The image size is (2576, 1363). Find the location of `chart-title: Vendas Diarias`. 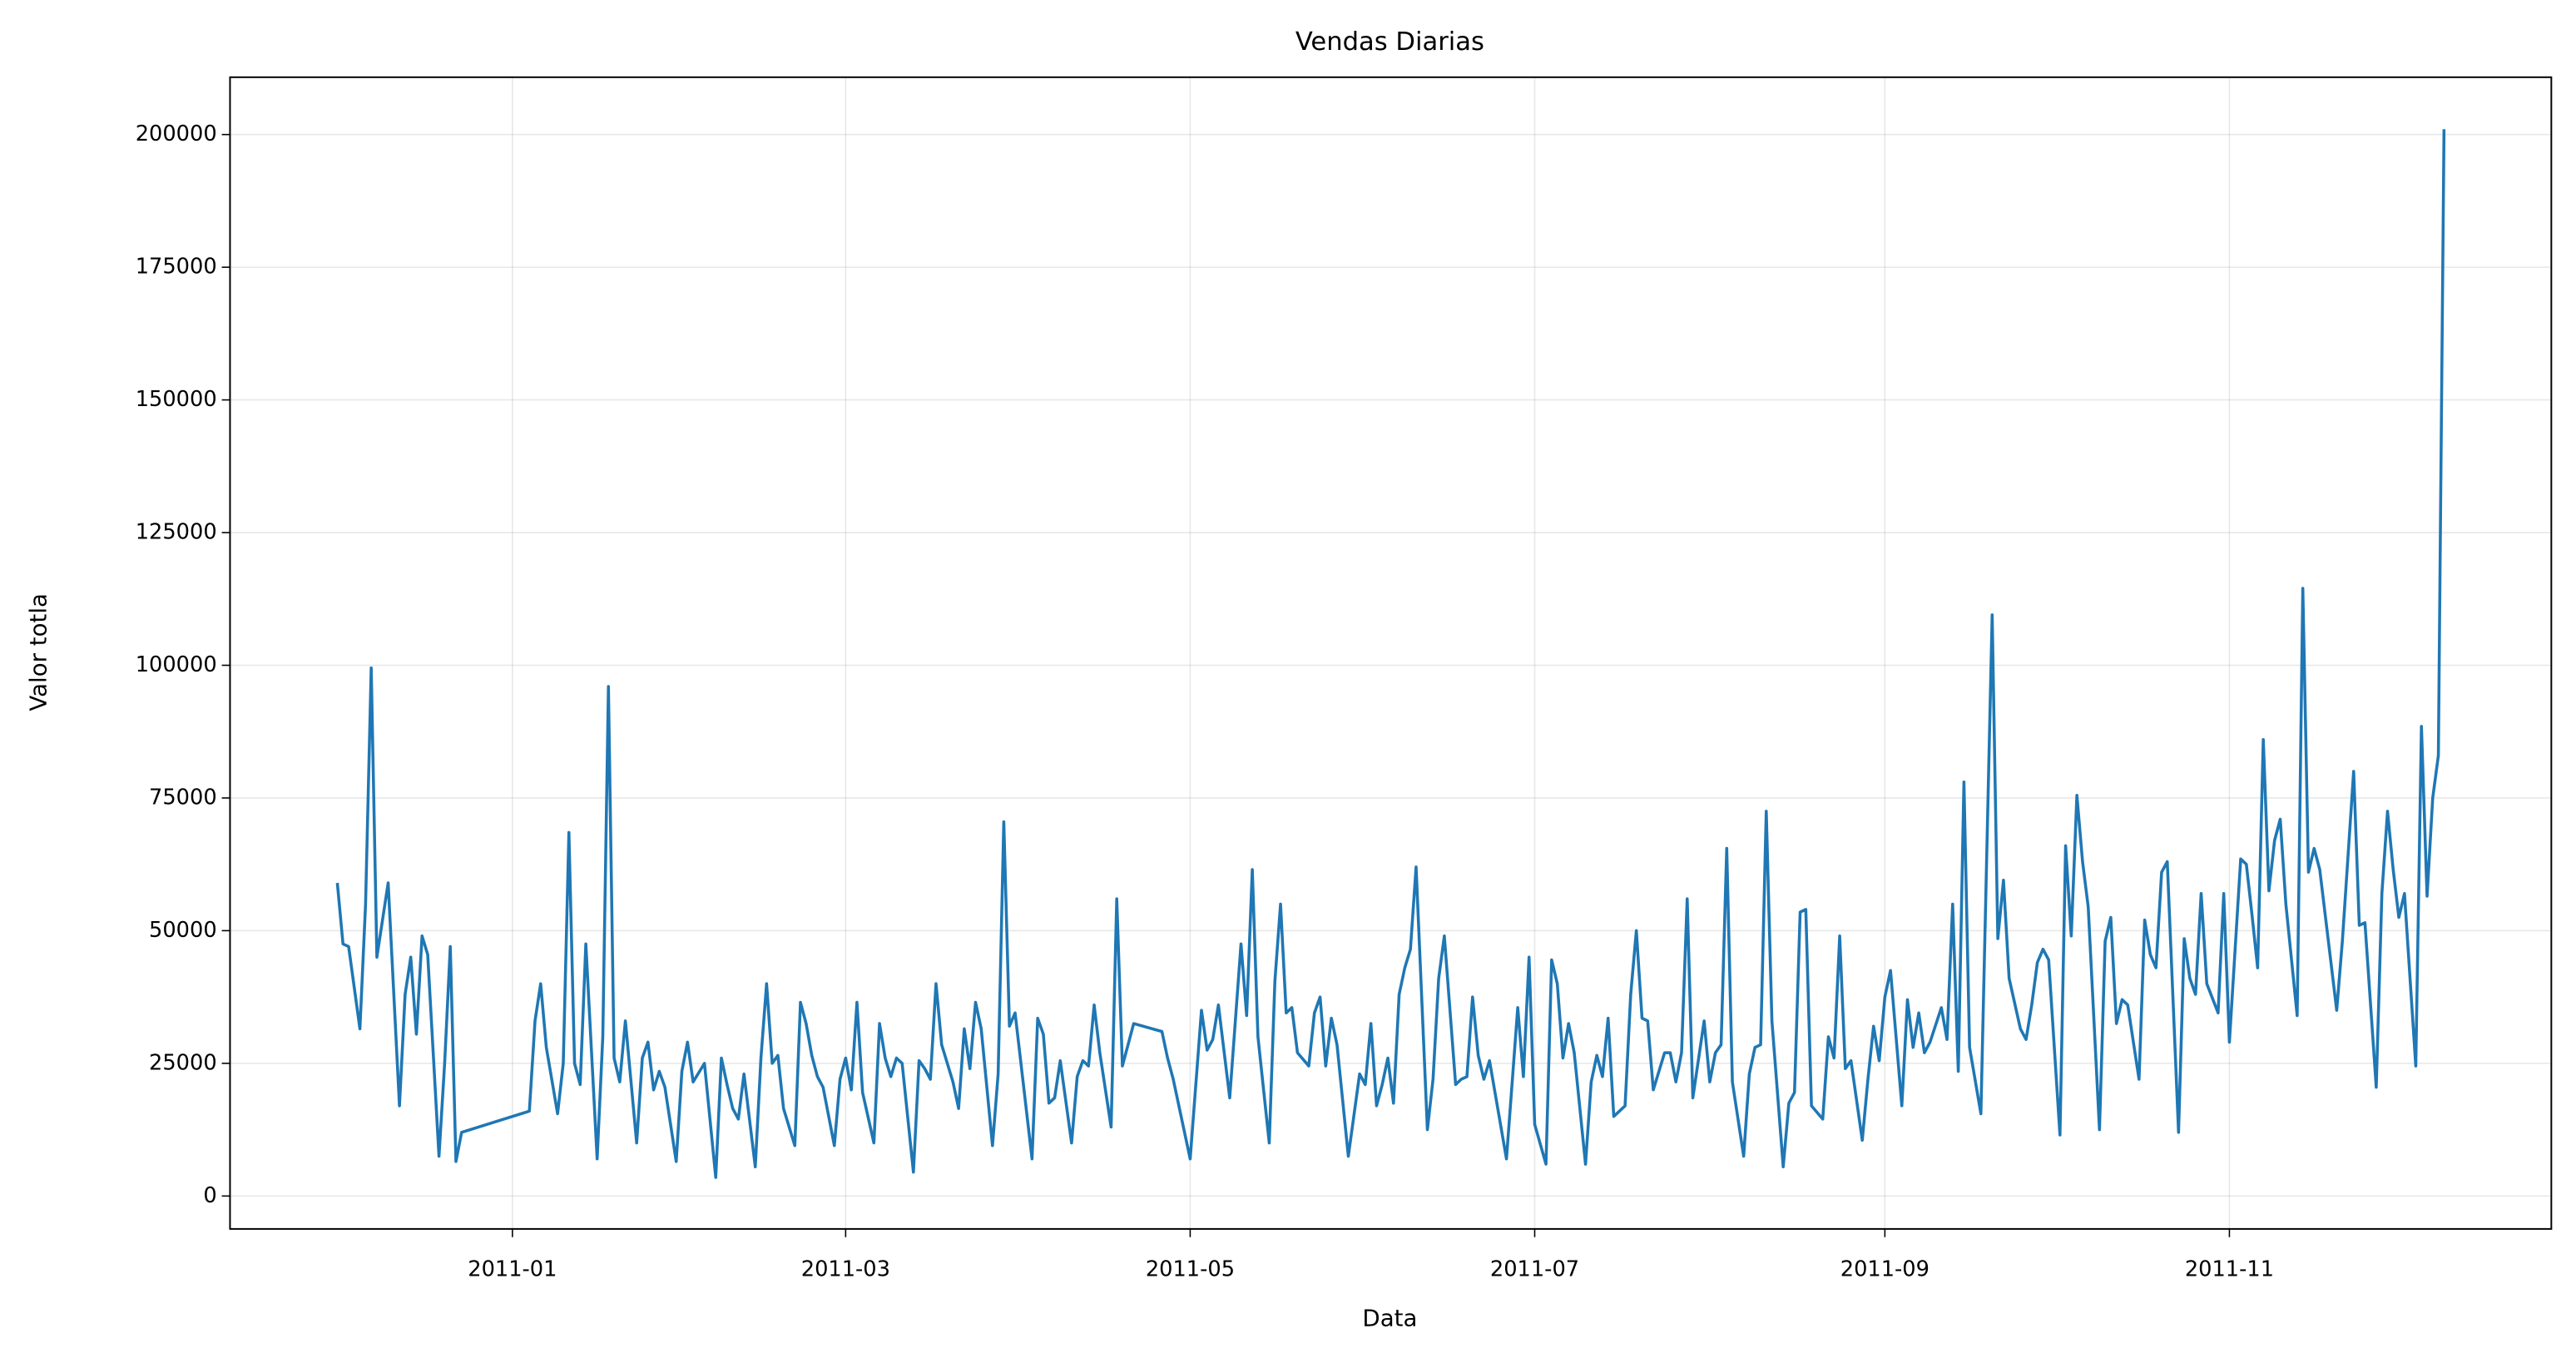

chart-title: Vendas Diarias is located at coordinates (1389, 42).